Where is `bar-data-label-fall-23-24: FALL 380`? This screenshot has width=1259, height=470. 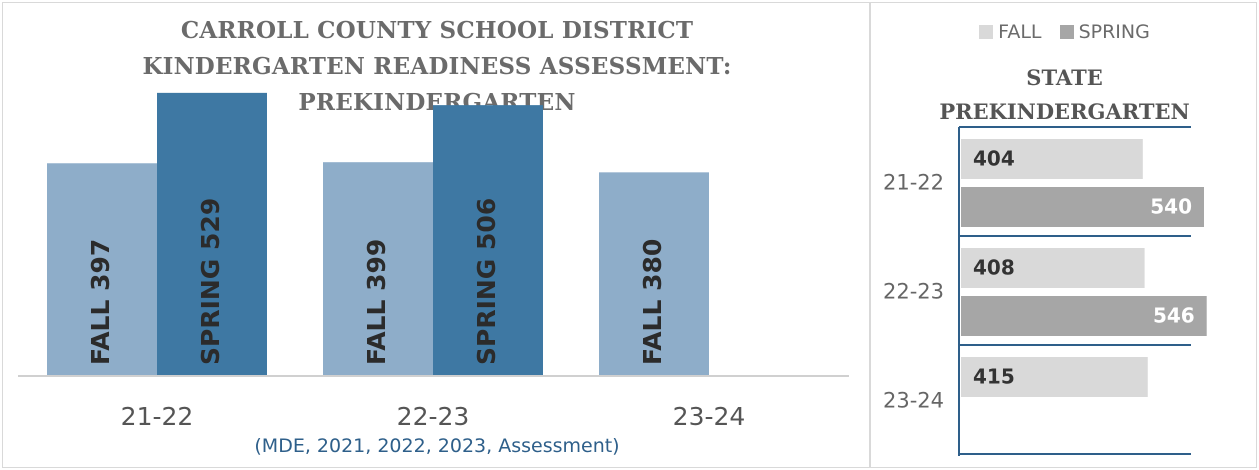 bar-data-label-fall-23-24: FALL 380 is located at coordinates (652, 302).